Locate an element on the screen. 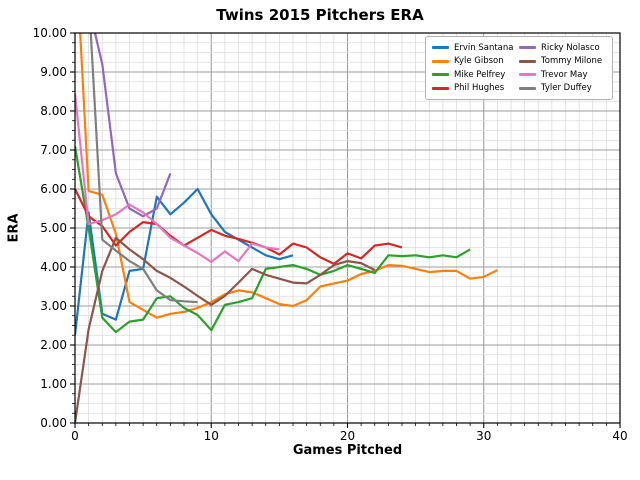  y-axis-label: ERA is located at coordinates (14, 228).